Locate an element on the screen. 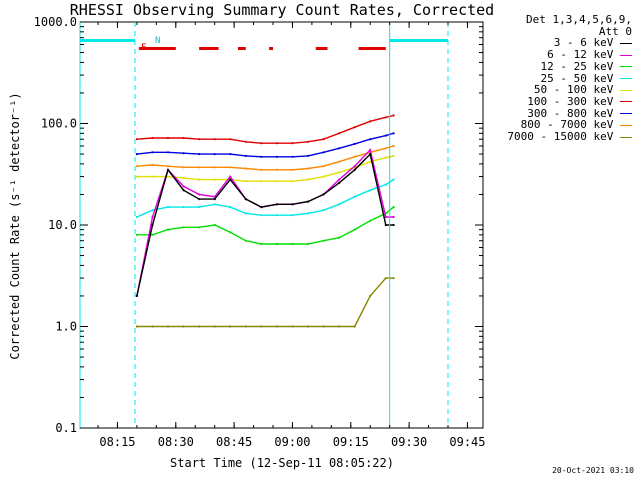 The height and width of the screenshot is (480, 640). legend-header-line-2: Att 0 is located at coordinates (615, 31).